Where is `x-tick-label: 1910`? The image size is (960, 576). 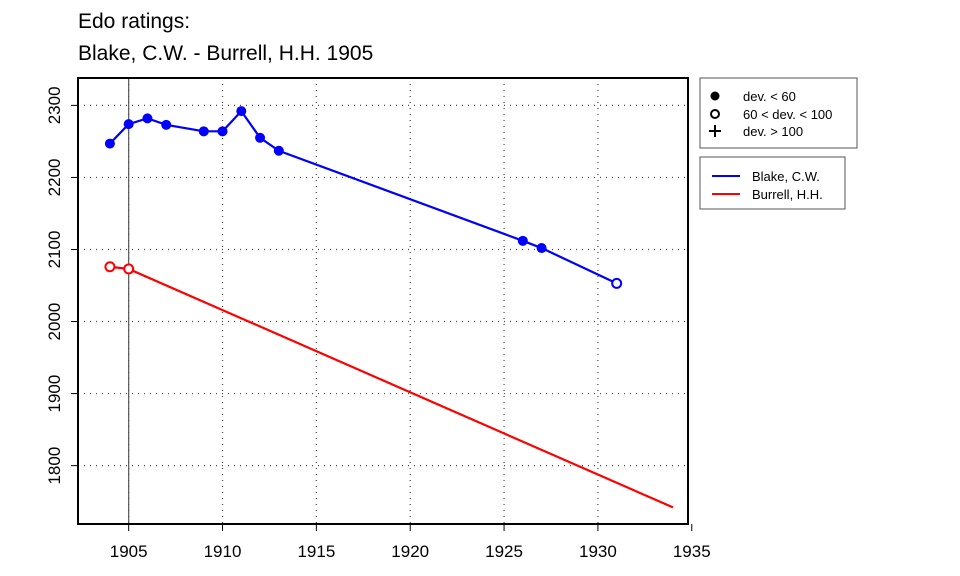
x-tick-label: 1910 is located at coordinates (223, 551).